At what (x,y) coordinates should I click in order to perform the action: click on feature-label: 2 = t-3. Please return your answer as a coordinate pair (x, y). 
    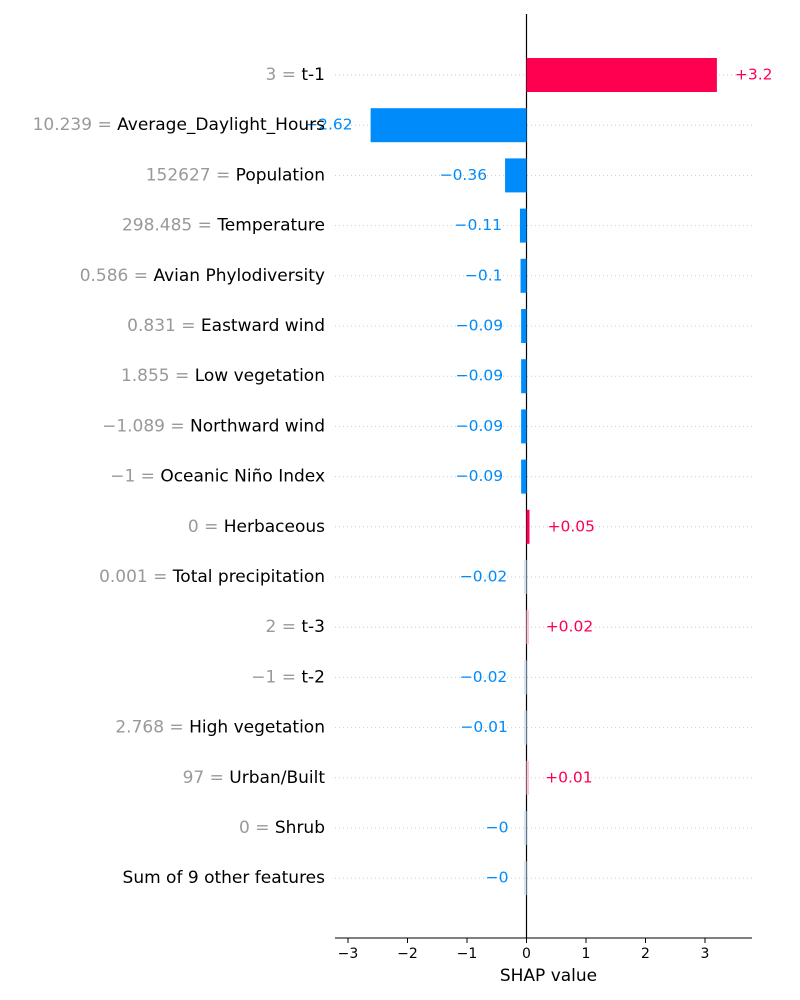
    Looking at the image, I should click on (296, 627).